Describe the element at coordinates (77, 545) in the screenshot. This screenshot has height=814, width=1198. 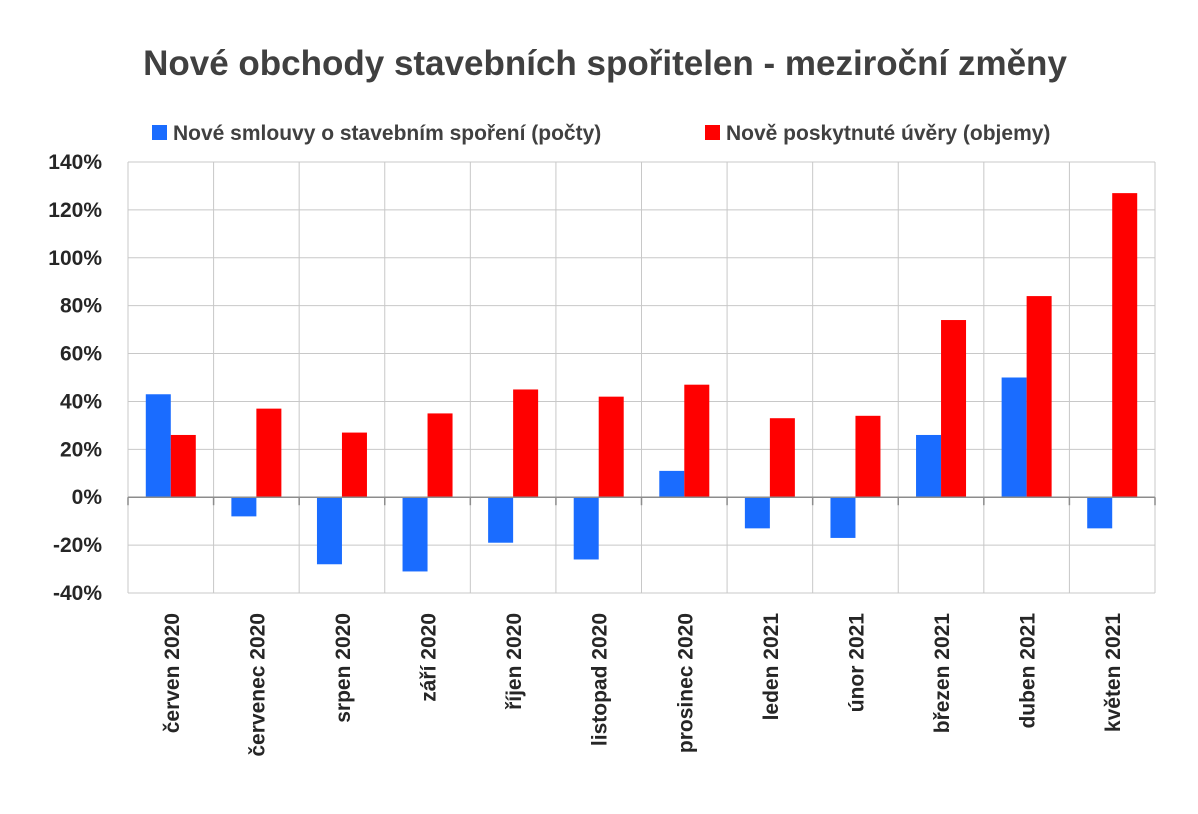
I see `y-tick-label: -20%` at that location.